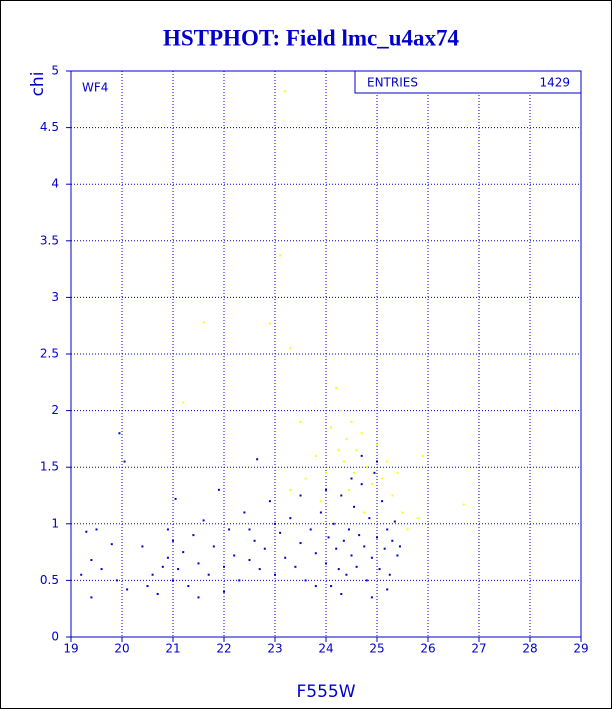 This screenshot has width=612, height=709. I want to click on x-tick-label: 21, so click(172, 649).